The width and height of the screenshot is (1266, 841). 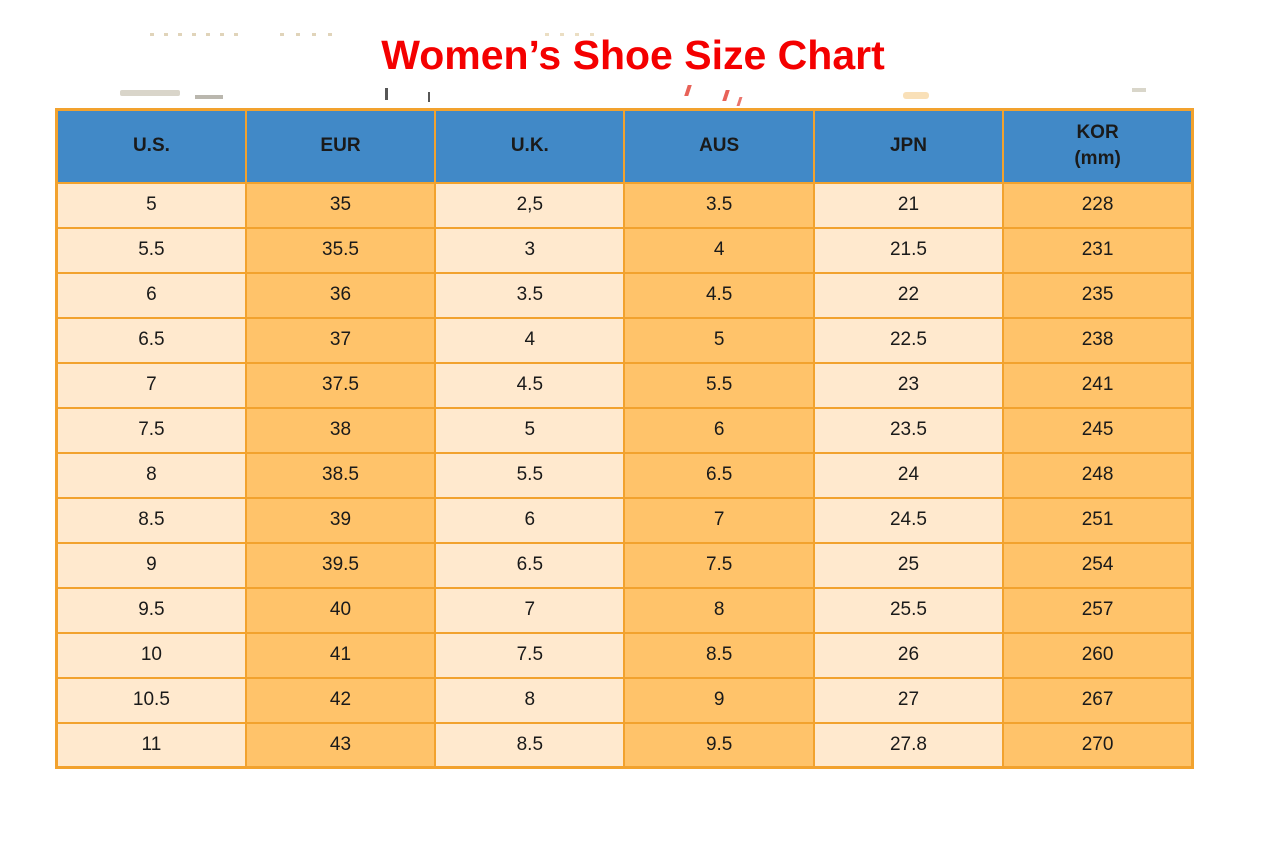 I want to click on table-row: 10 41 7.5 8.5 26 260, so click(x=624, y=655).